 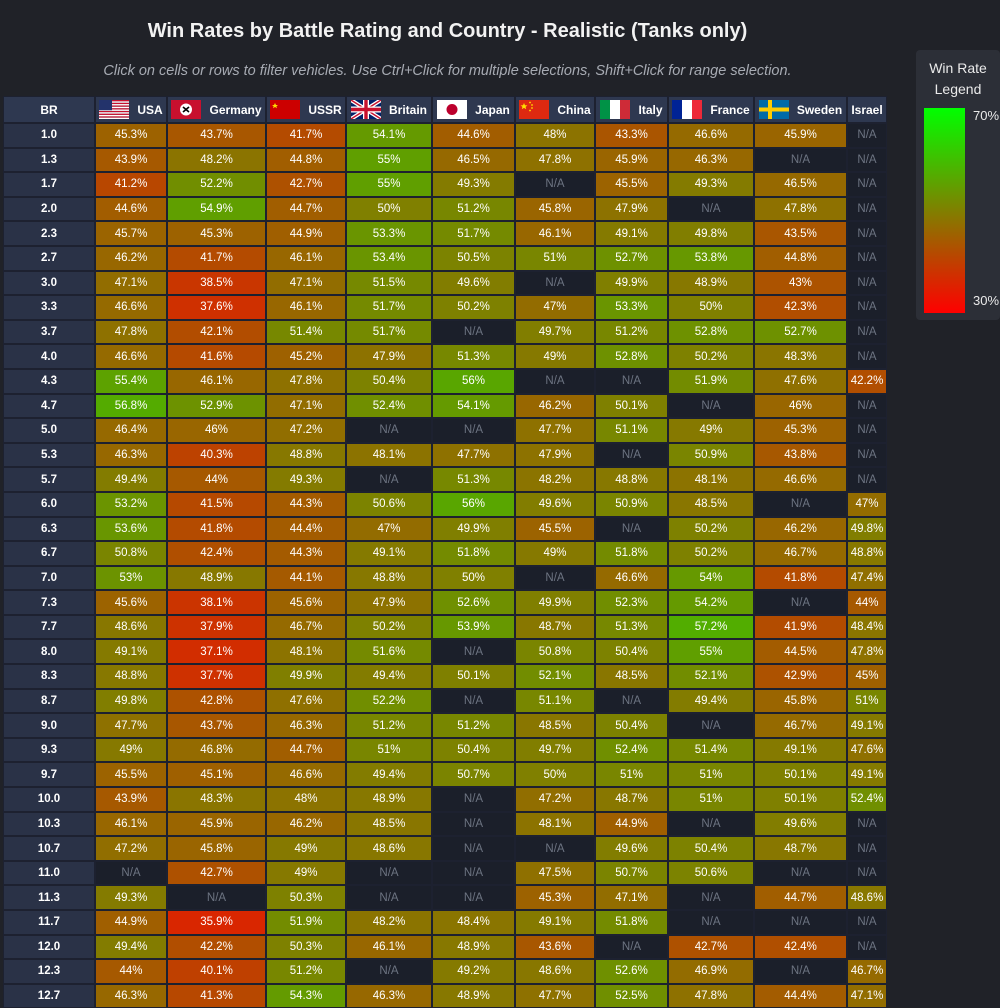 What do you see at coordinates (800, 824) in the screenshot?
I see `heatmap-cell-sweden: 49.6%` at bounding box center [800, 824].